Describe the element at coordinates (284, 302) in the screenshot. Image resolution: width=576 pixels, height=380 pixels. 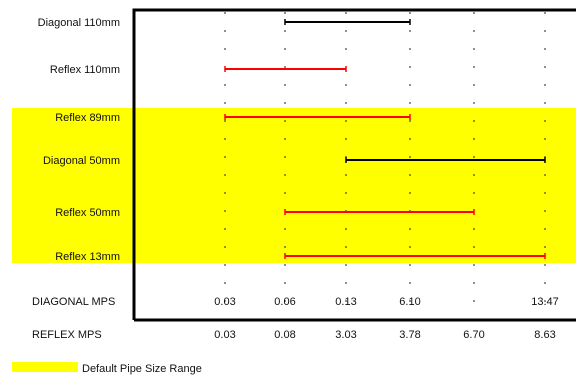
I see `tick-label: 0.06` at that location.